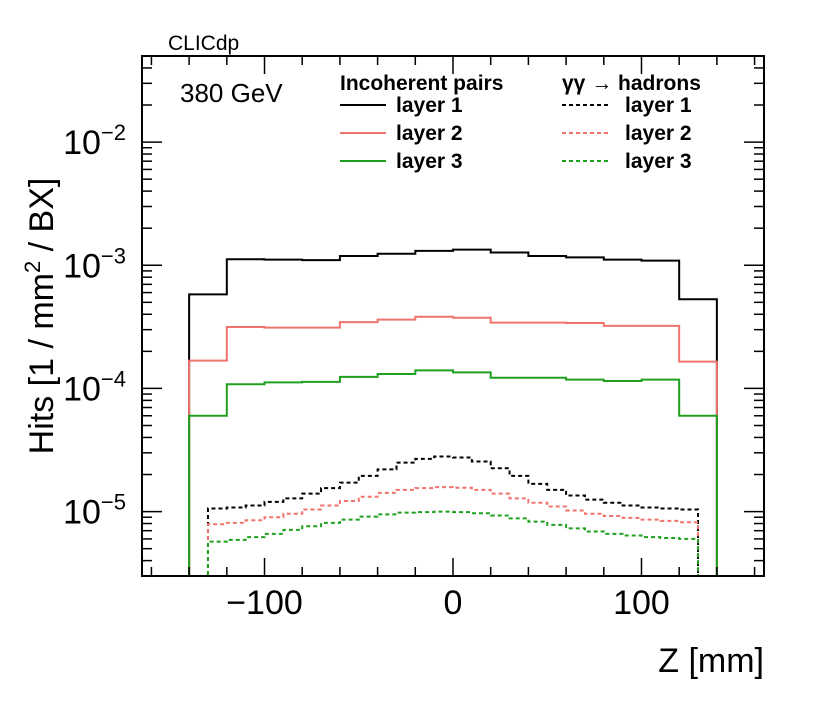 This screenshot has width=830, height=702. What do you see at coordinates (658, 105) in the screenshot?
I see `legend-label-hadrons-layer-1: layer 1` at bounding box center [658, 105].